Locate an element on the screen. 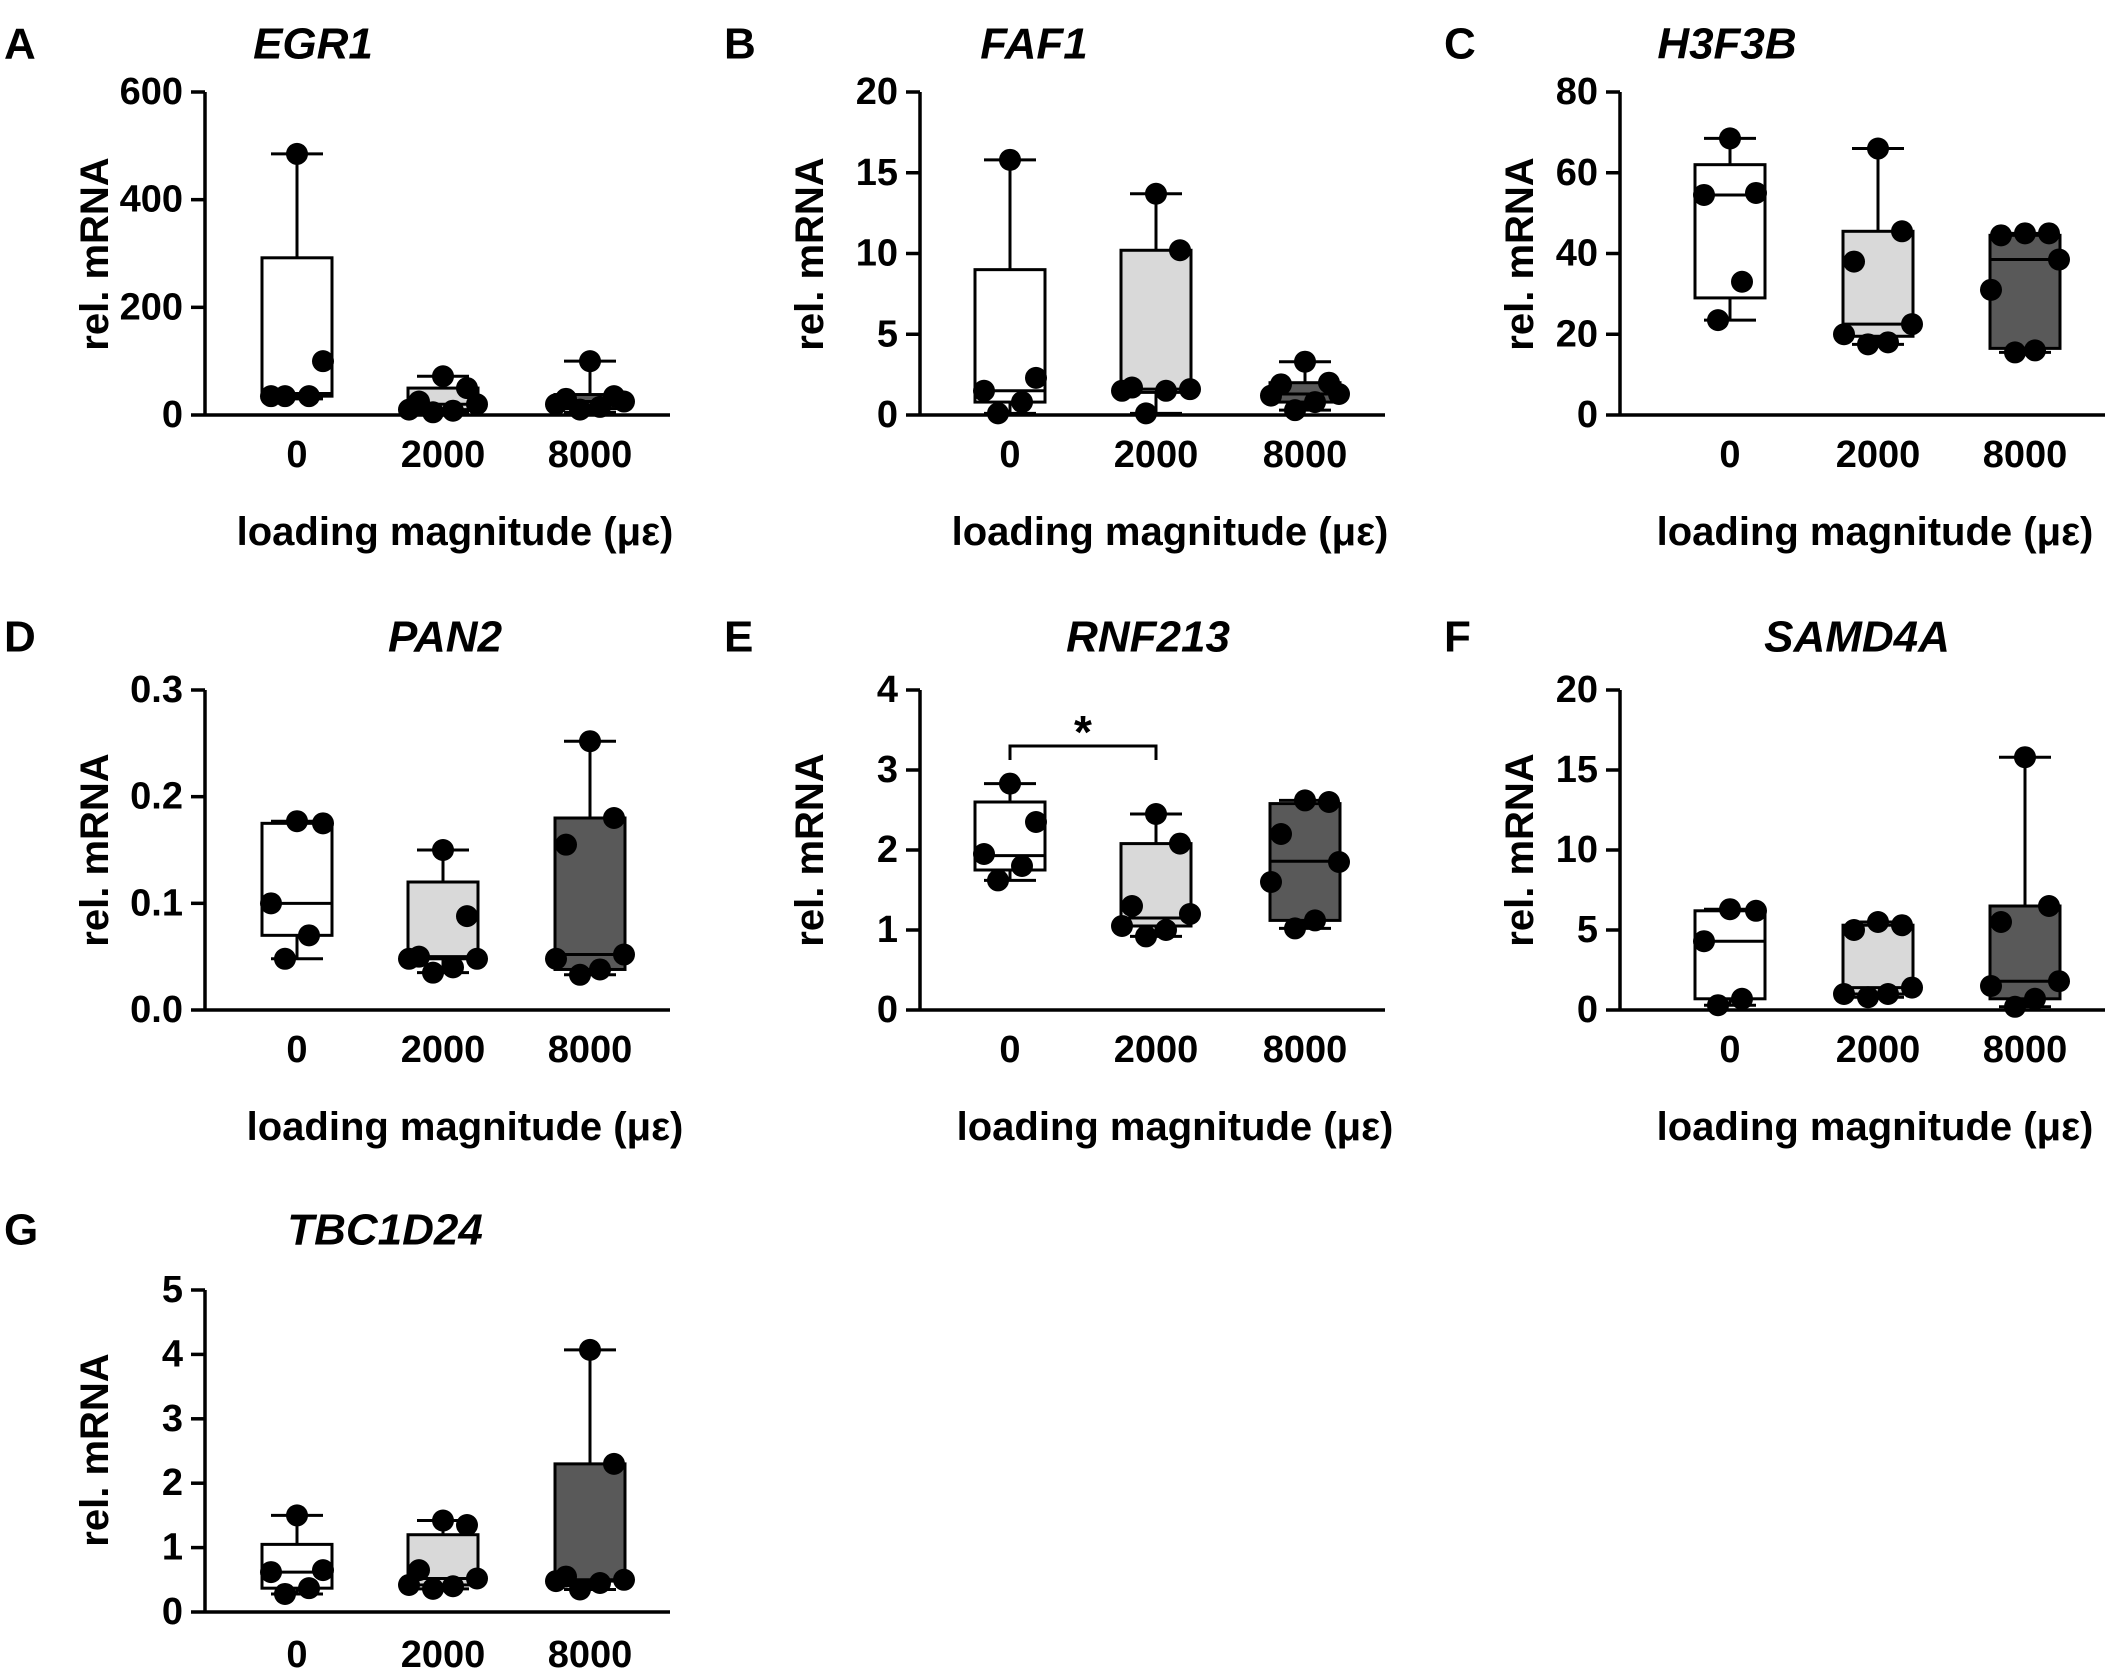  chart-title: PAN2 is located at coordinates (445, 637).